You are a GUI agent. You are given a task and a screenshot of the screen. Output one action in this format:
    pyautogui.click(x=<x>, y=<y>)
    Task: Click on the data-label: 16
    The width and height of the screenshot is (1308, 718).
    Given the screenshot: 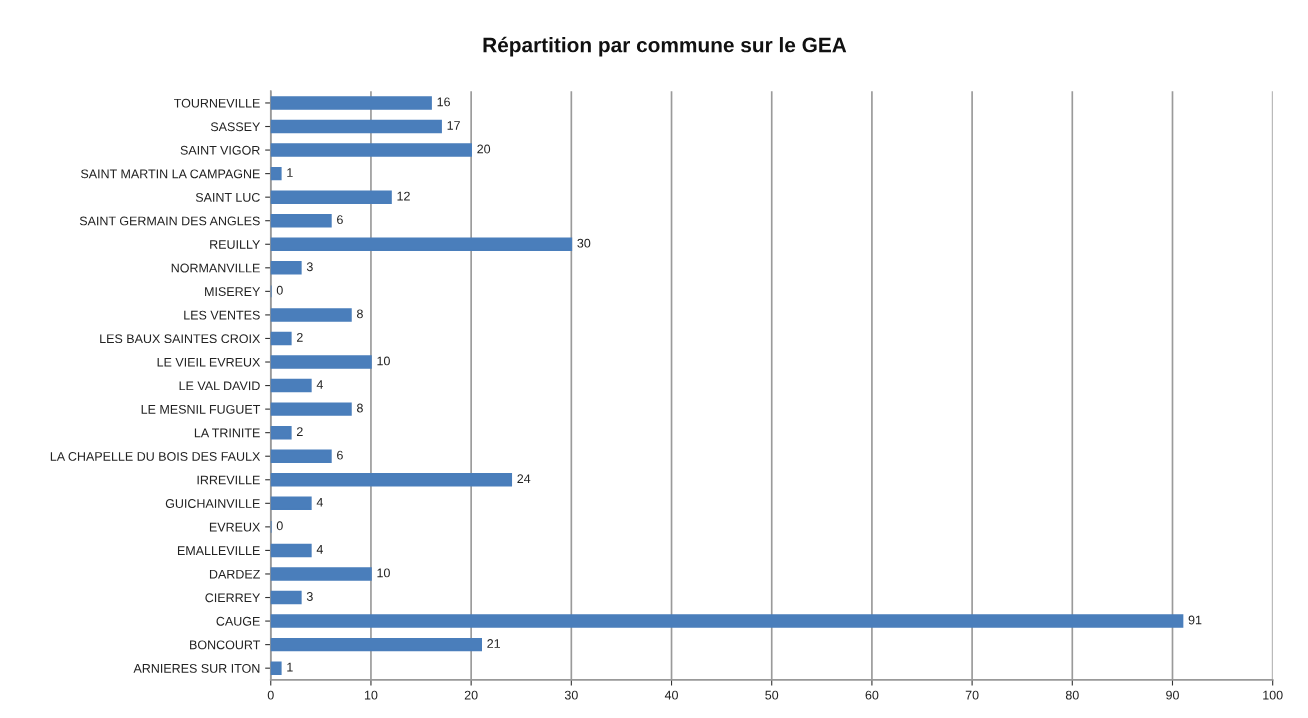 What is the action you would take?
    pyautogui.click(x=443, y=102)
    